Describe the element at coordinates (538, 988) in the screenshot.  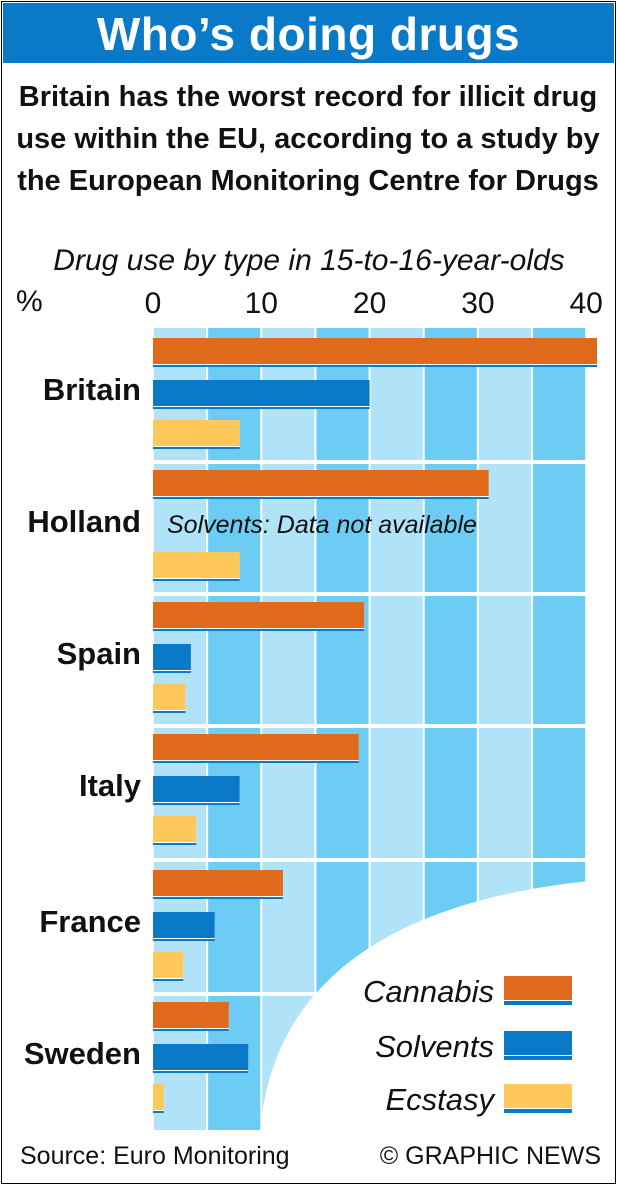
I see `legend-swatch-cannabis` at that location.